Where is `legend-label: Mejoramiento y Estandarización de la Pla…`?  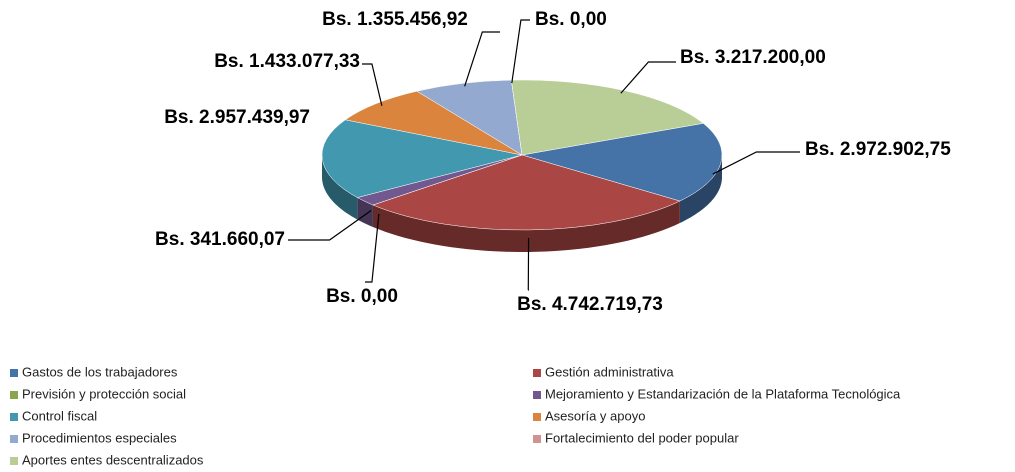 legend-label: Mejoramiento y Estandarización de la Pla… is located at coordinates (723, 393).